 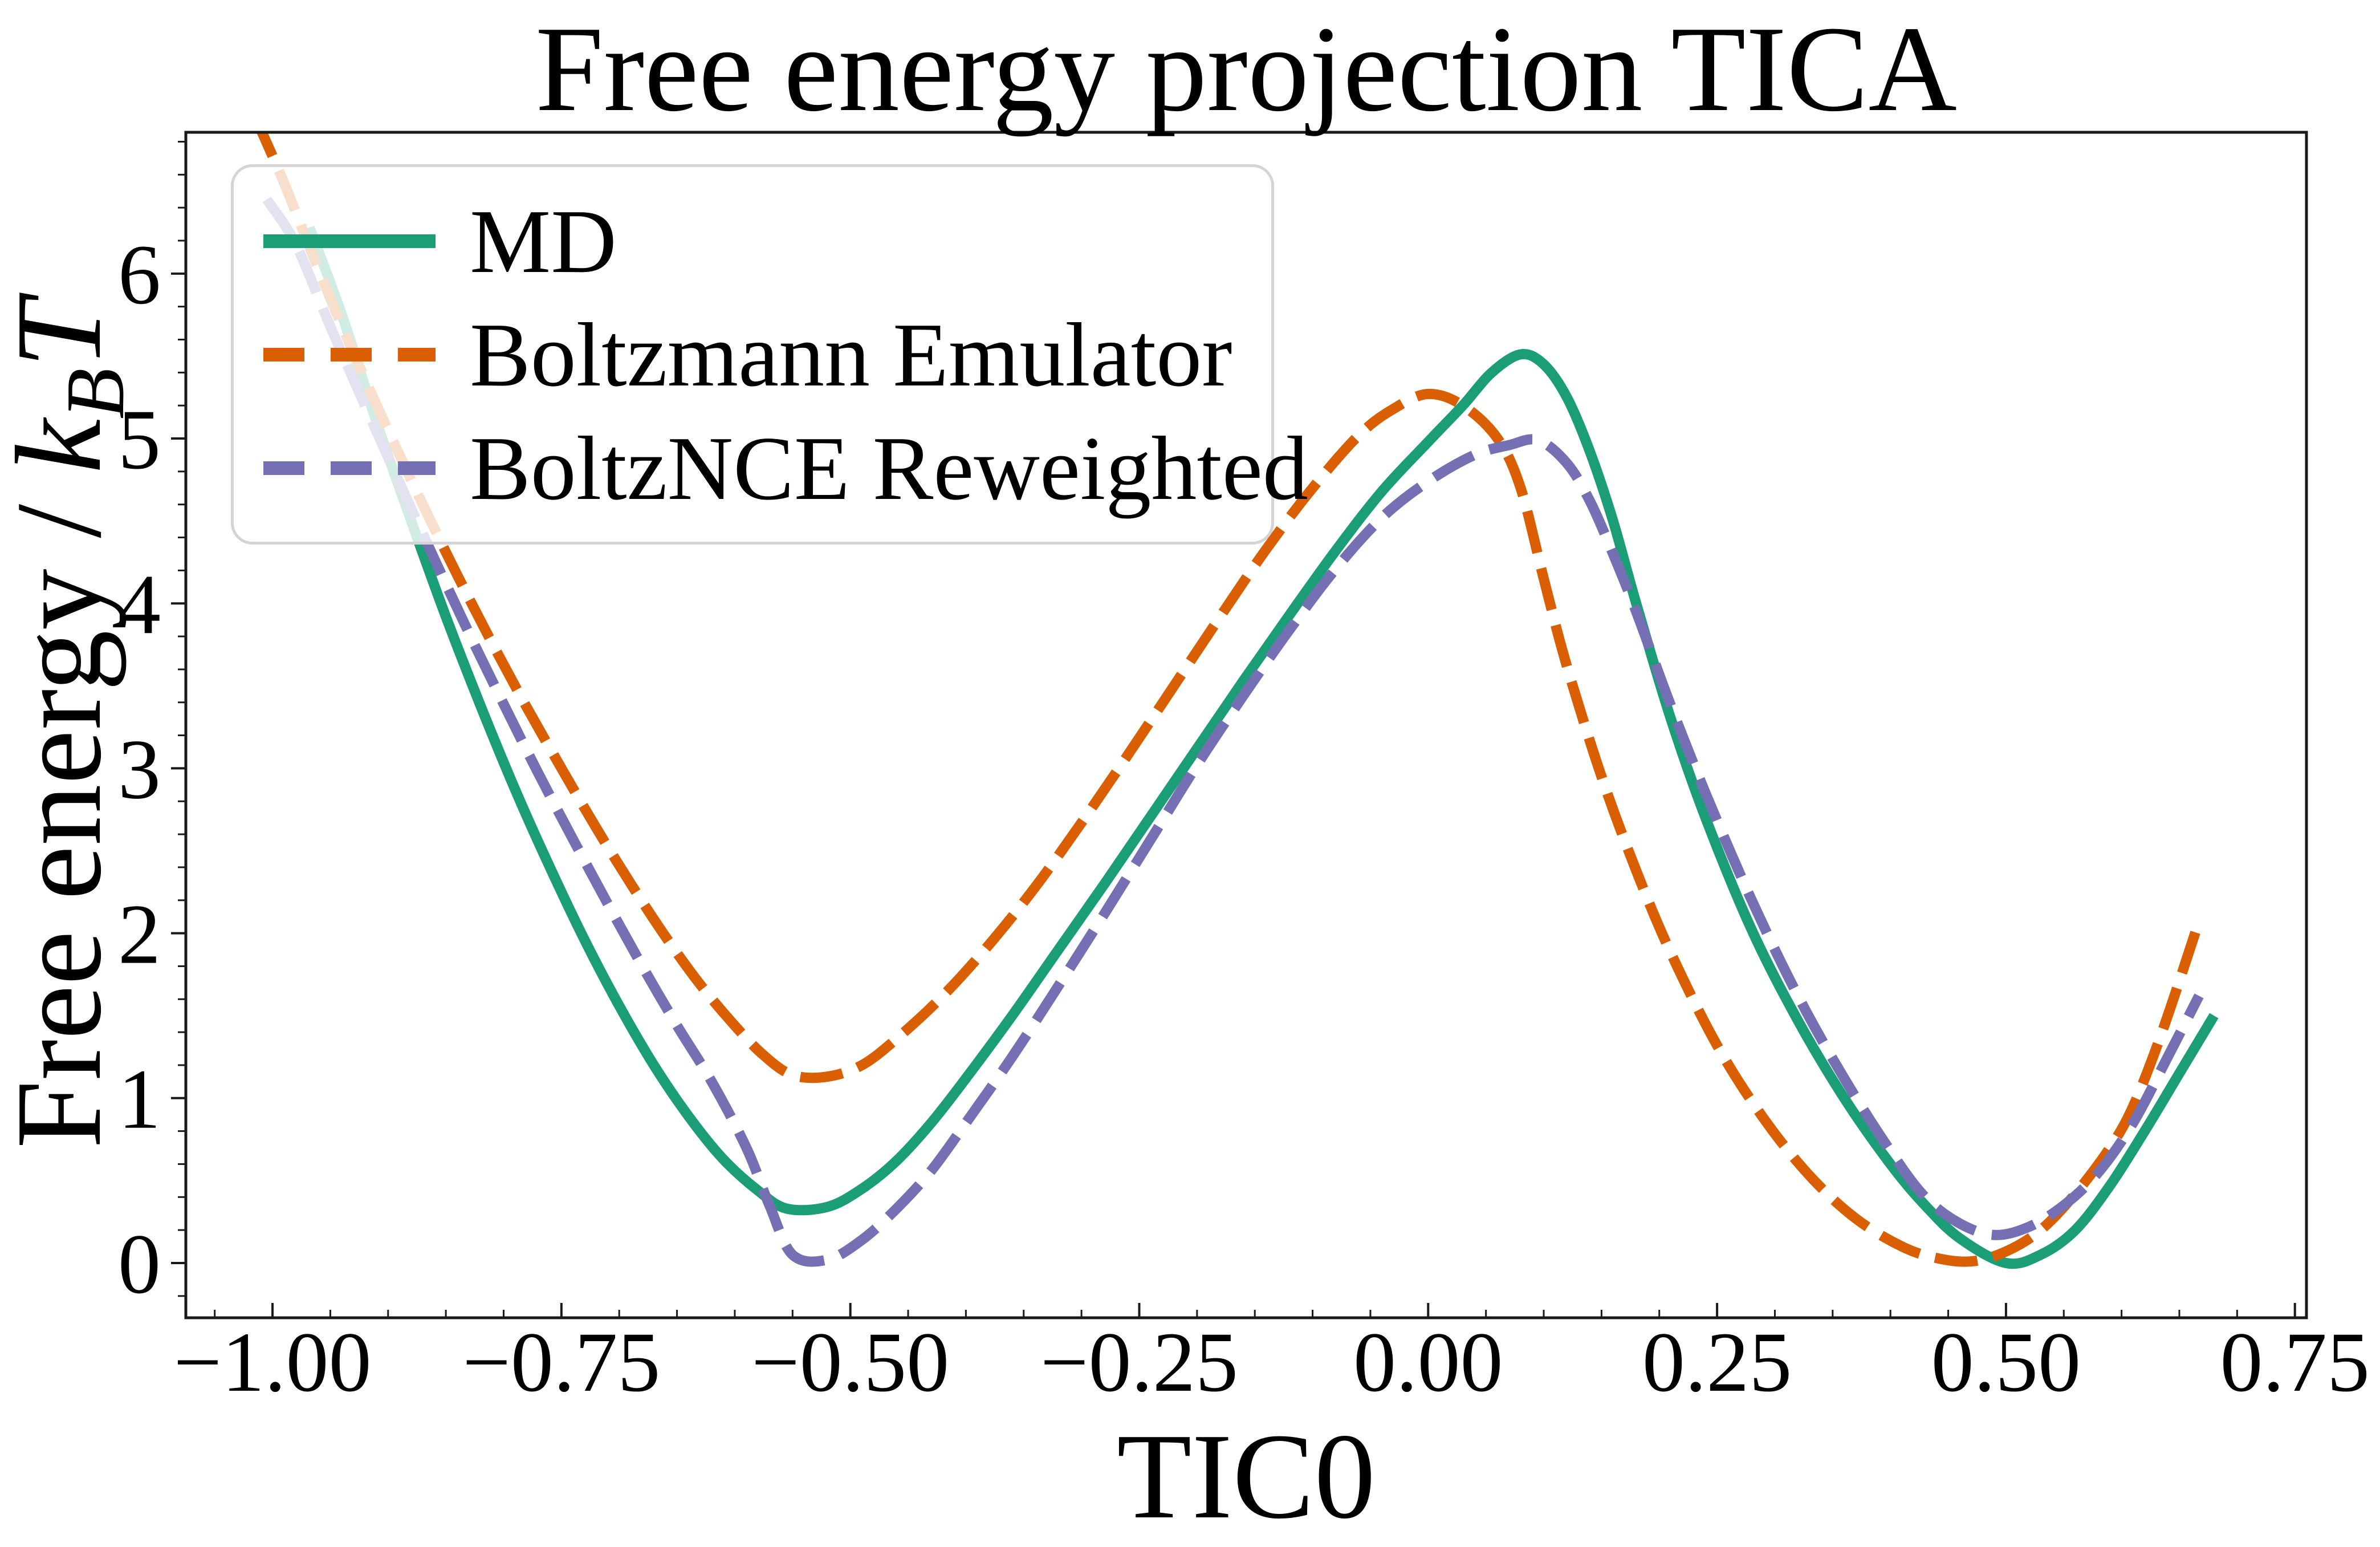 What do you see at coordinates (272, 1362) in the screenshot?
I see `x-tick-label: −1.00` at bounding box center [272, 1362].